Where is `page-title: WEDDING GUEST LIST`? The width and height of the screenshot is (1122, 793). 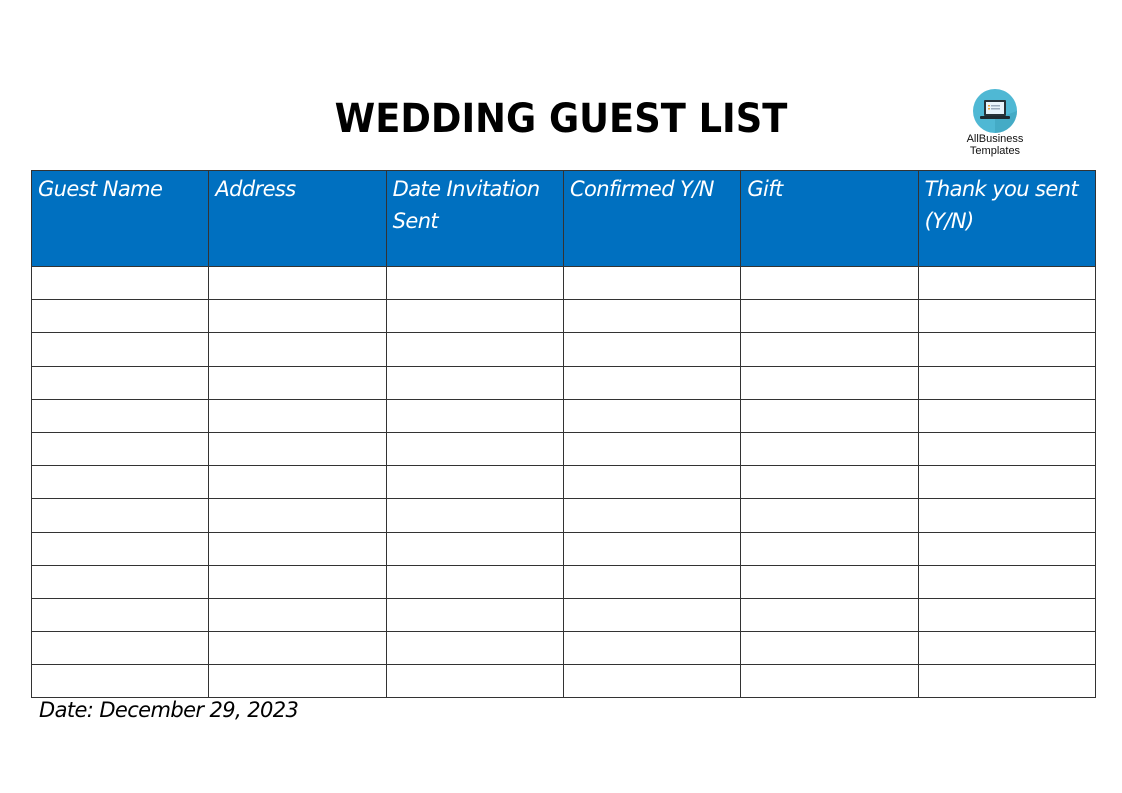 page-title: WEDDING GUEST LIST is located at coordinates (561, 119).